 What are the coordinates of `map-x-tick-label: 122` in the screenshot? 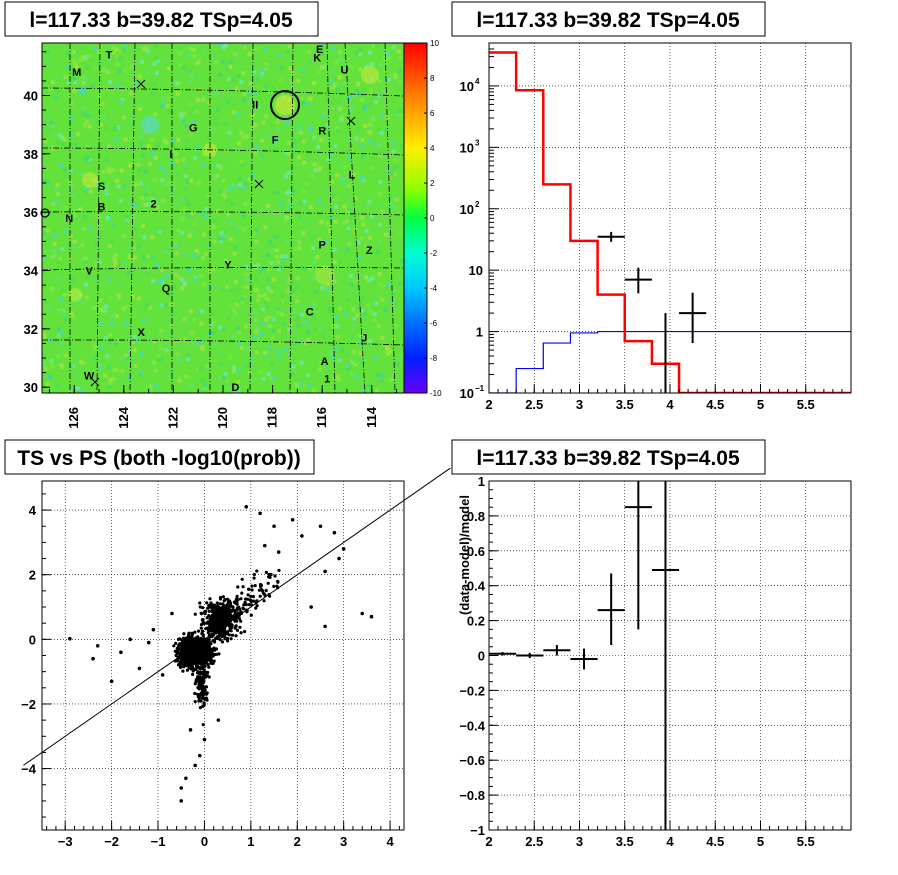 It's located at (172, 418).